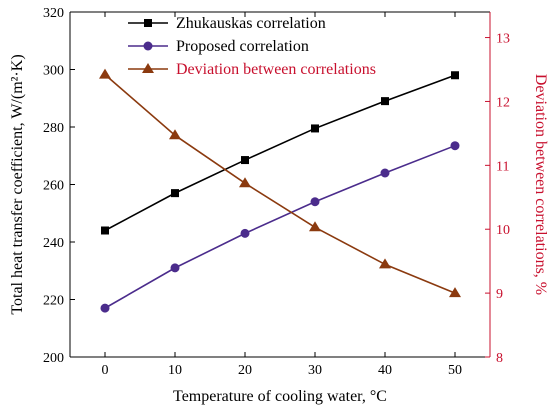 The width and height of the screenshot is (550, 418). Describe the element at coordinates (499, 358) in the screenshot. I see `y-tick-right-label: 8` at that location.